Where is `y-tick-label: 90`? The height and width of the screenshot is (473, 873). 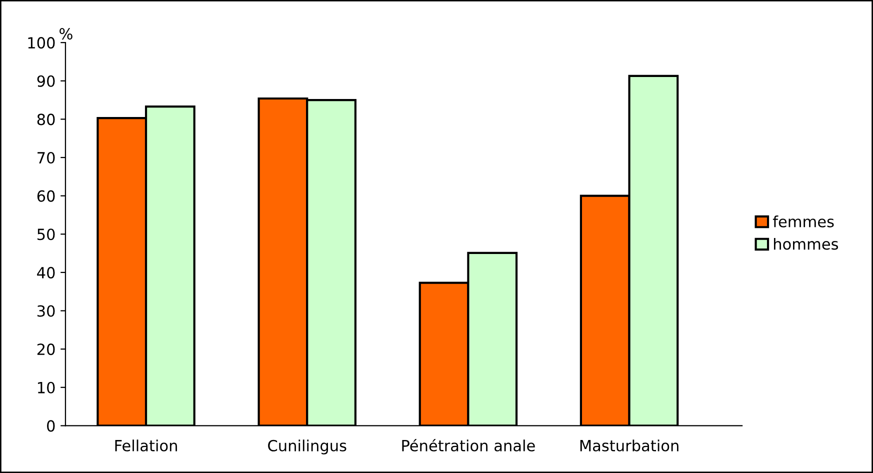
y-tick-label: 90 is located at coordinates (46, 81).